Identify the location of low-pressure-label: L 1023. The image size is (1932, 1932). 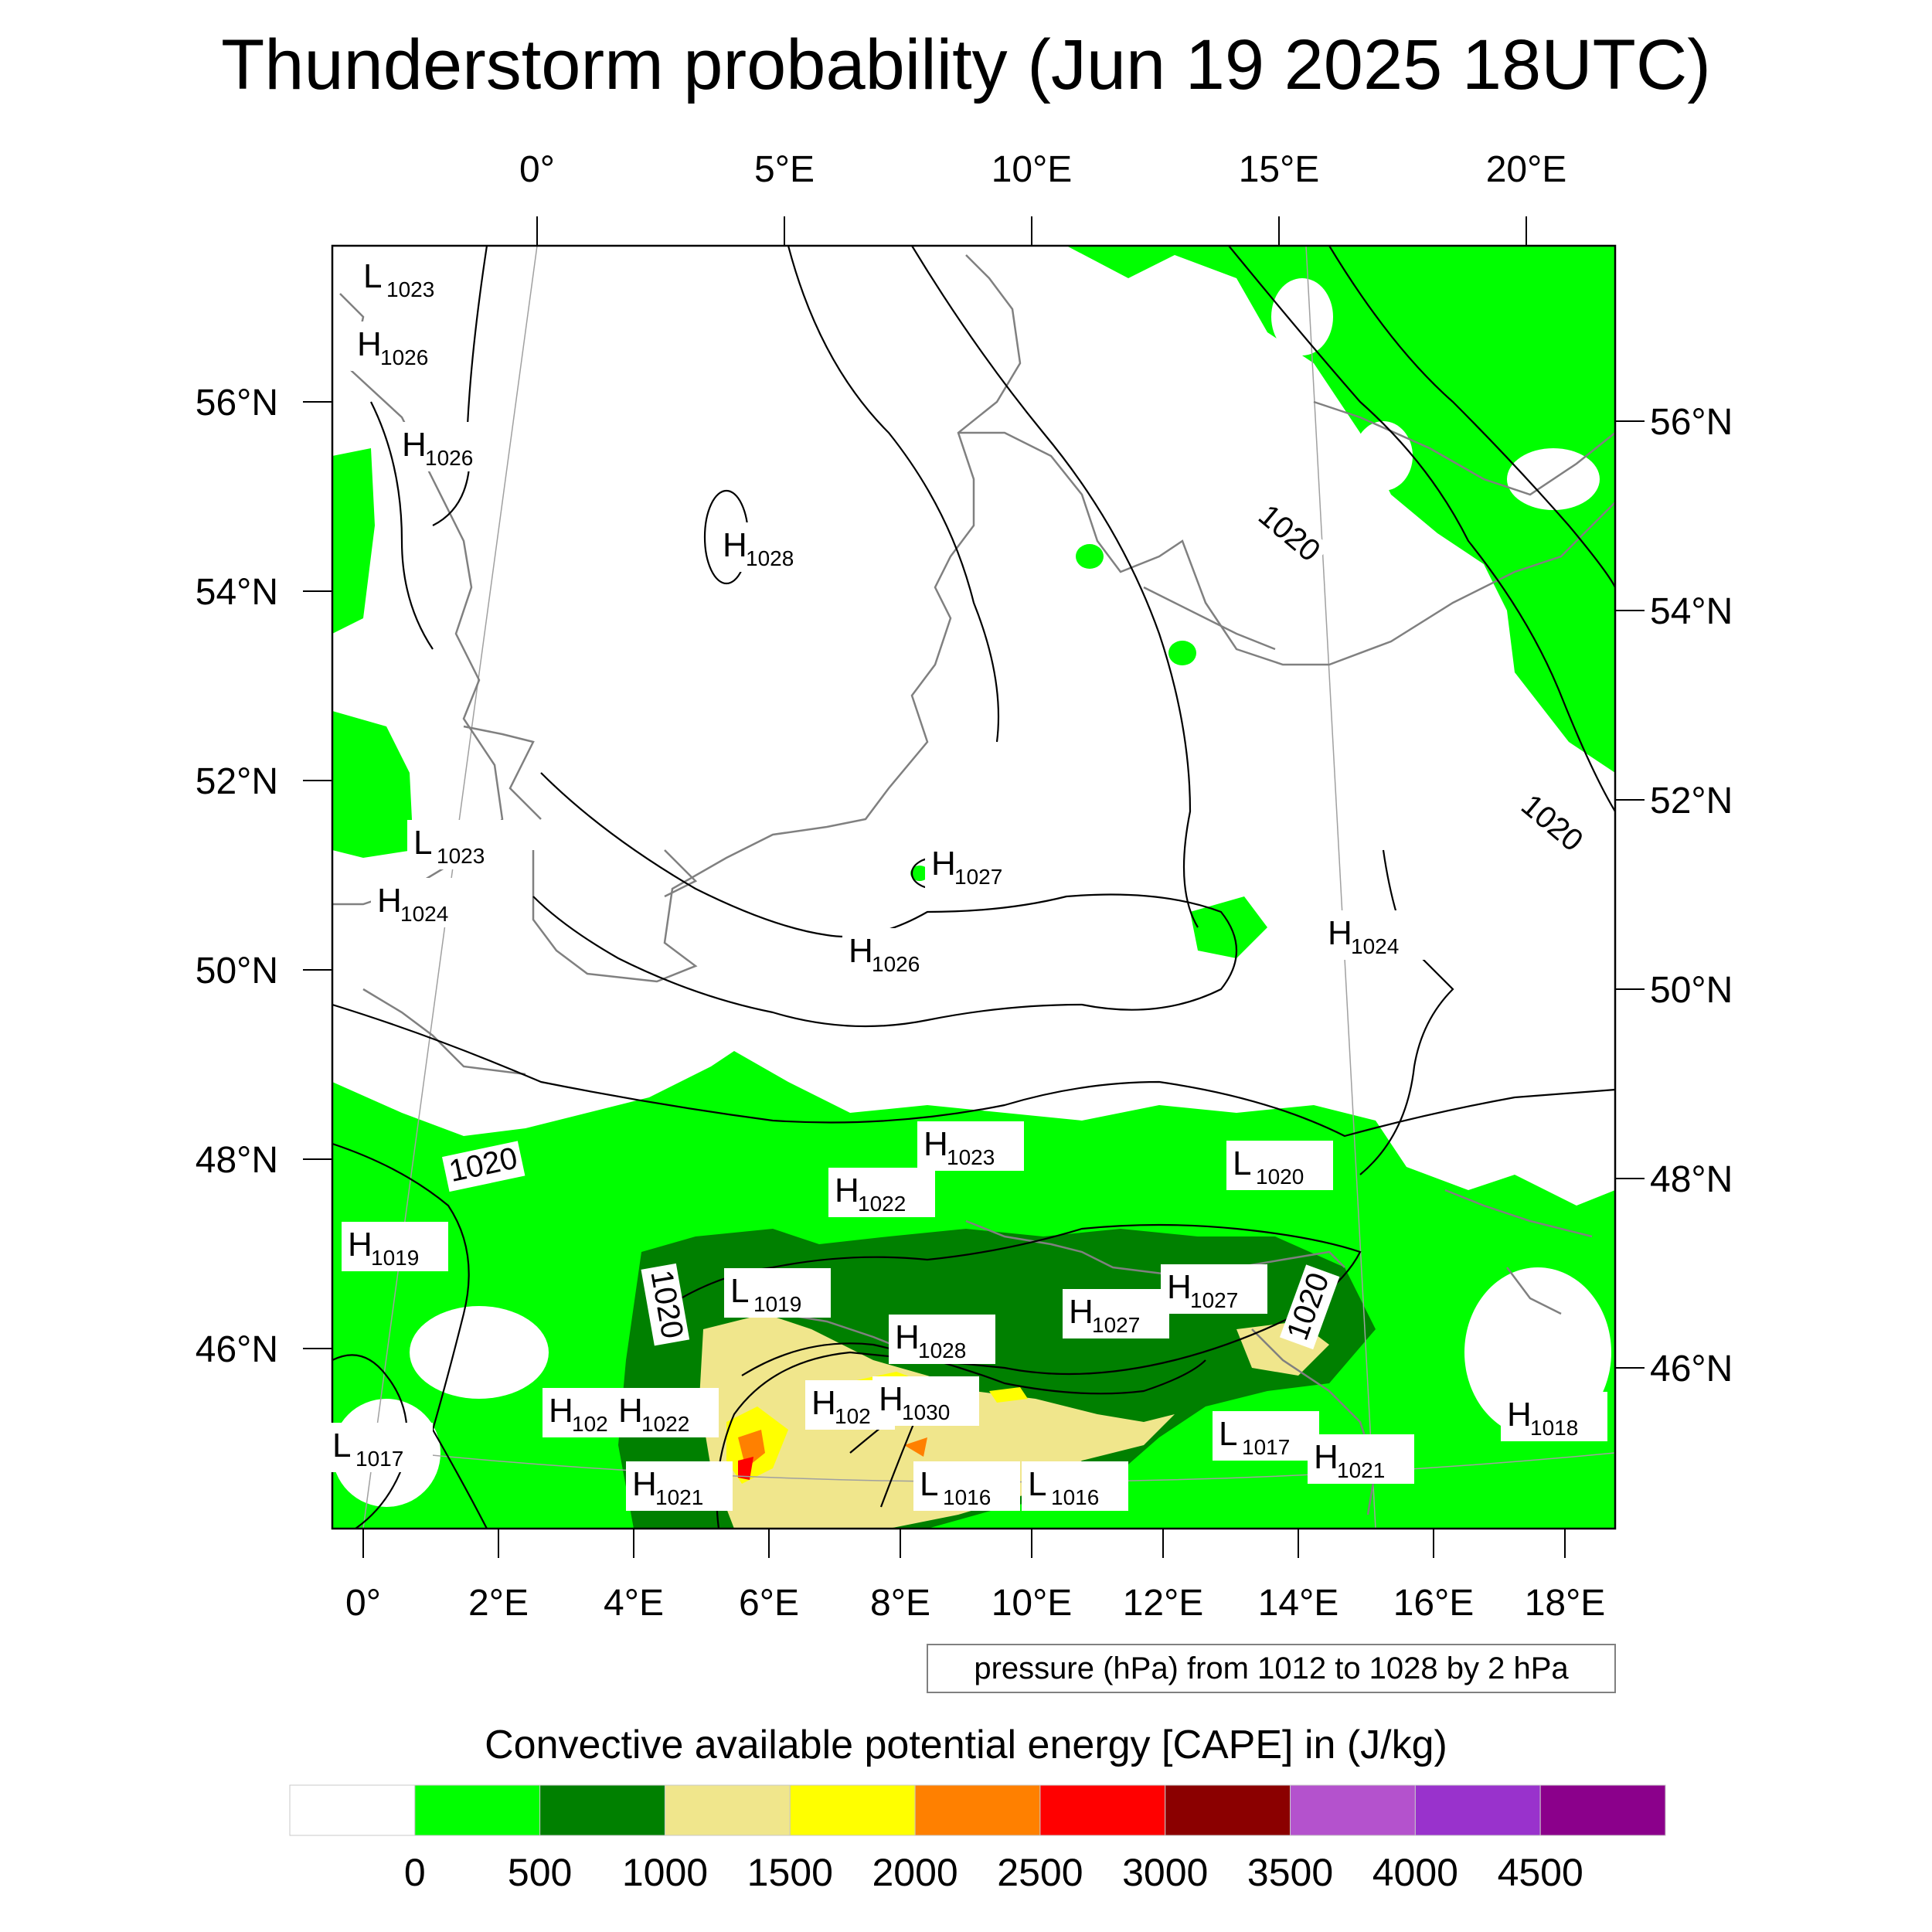
(411, 278).